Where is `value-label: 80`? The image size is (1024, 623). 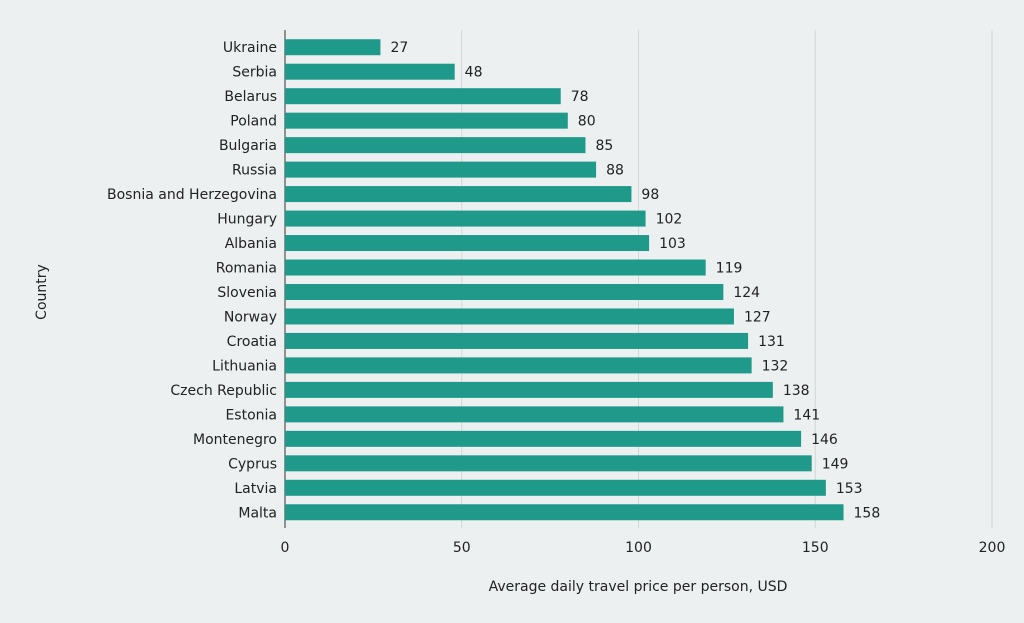
value-label: 80 is located at coordinates (587, 122).